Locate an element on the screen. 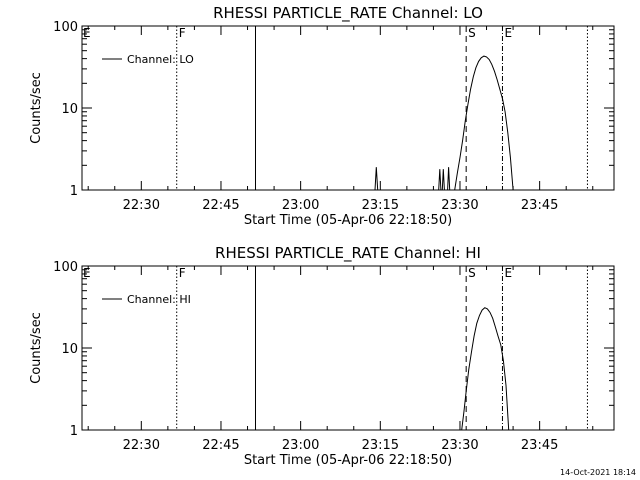  legend-entry: Channel: HI is located at coordinates (159, 299).